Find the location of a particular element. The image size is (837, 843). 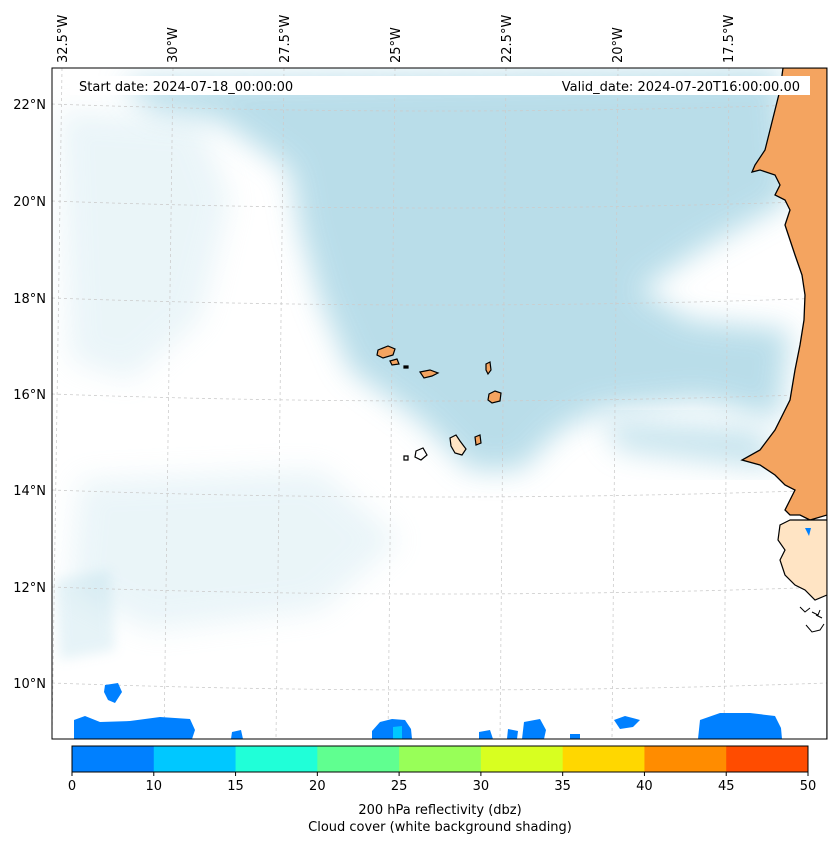

lat-label-16n: 16°N is located at coordinates (29, 395).